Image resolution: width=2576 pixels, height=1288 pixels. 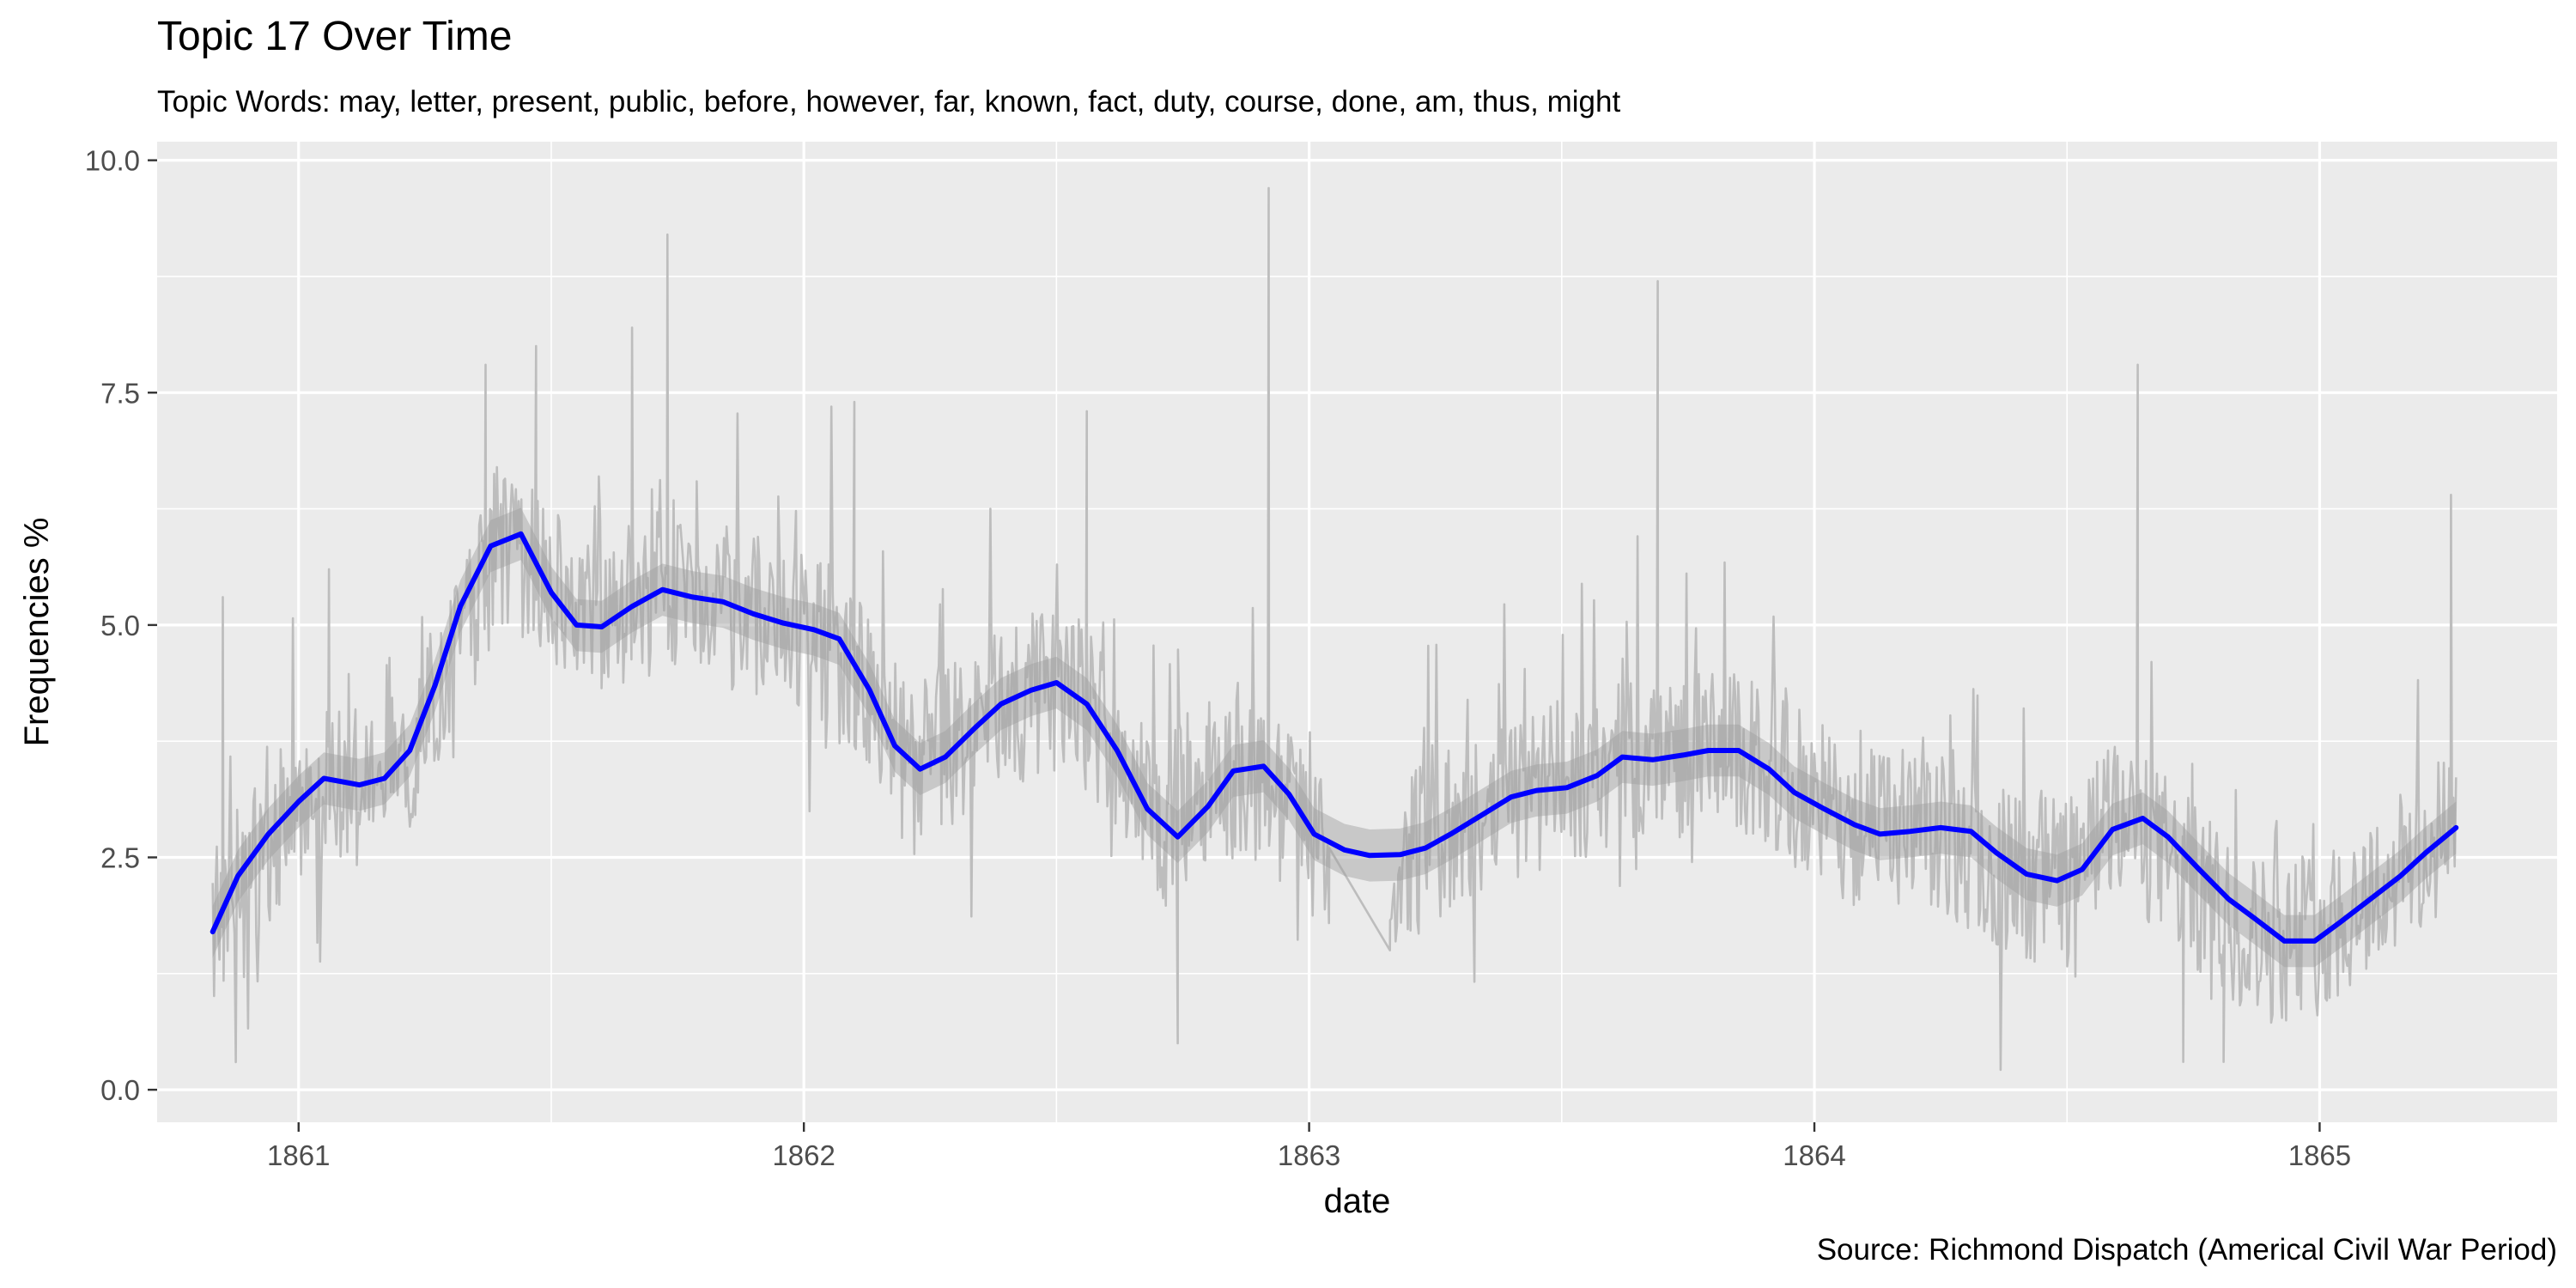 What do you see at coordinates (120, 1090) in the screenshot?
I see `y-tick-label: 0.0` at bounding box center [120, 1090].